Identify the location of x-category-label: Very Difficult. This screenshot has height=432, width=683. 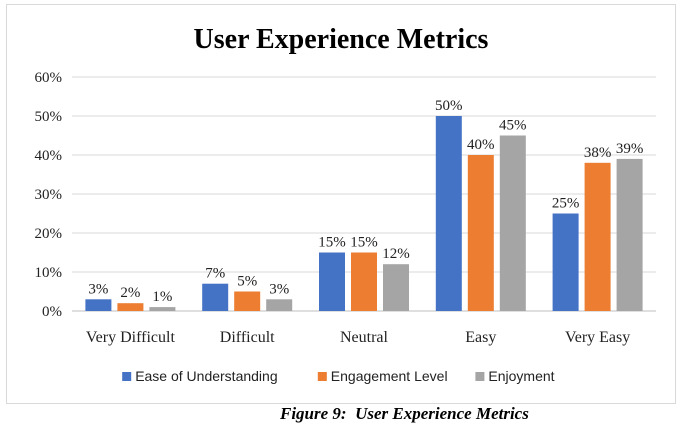
(131, 337).